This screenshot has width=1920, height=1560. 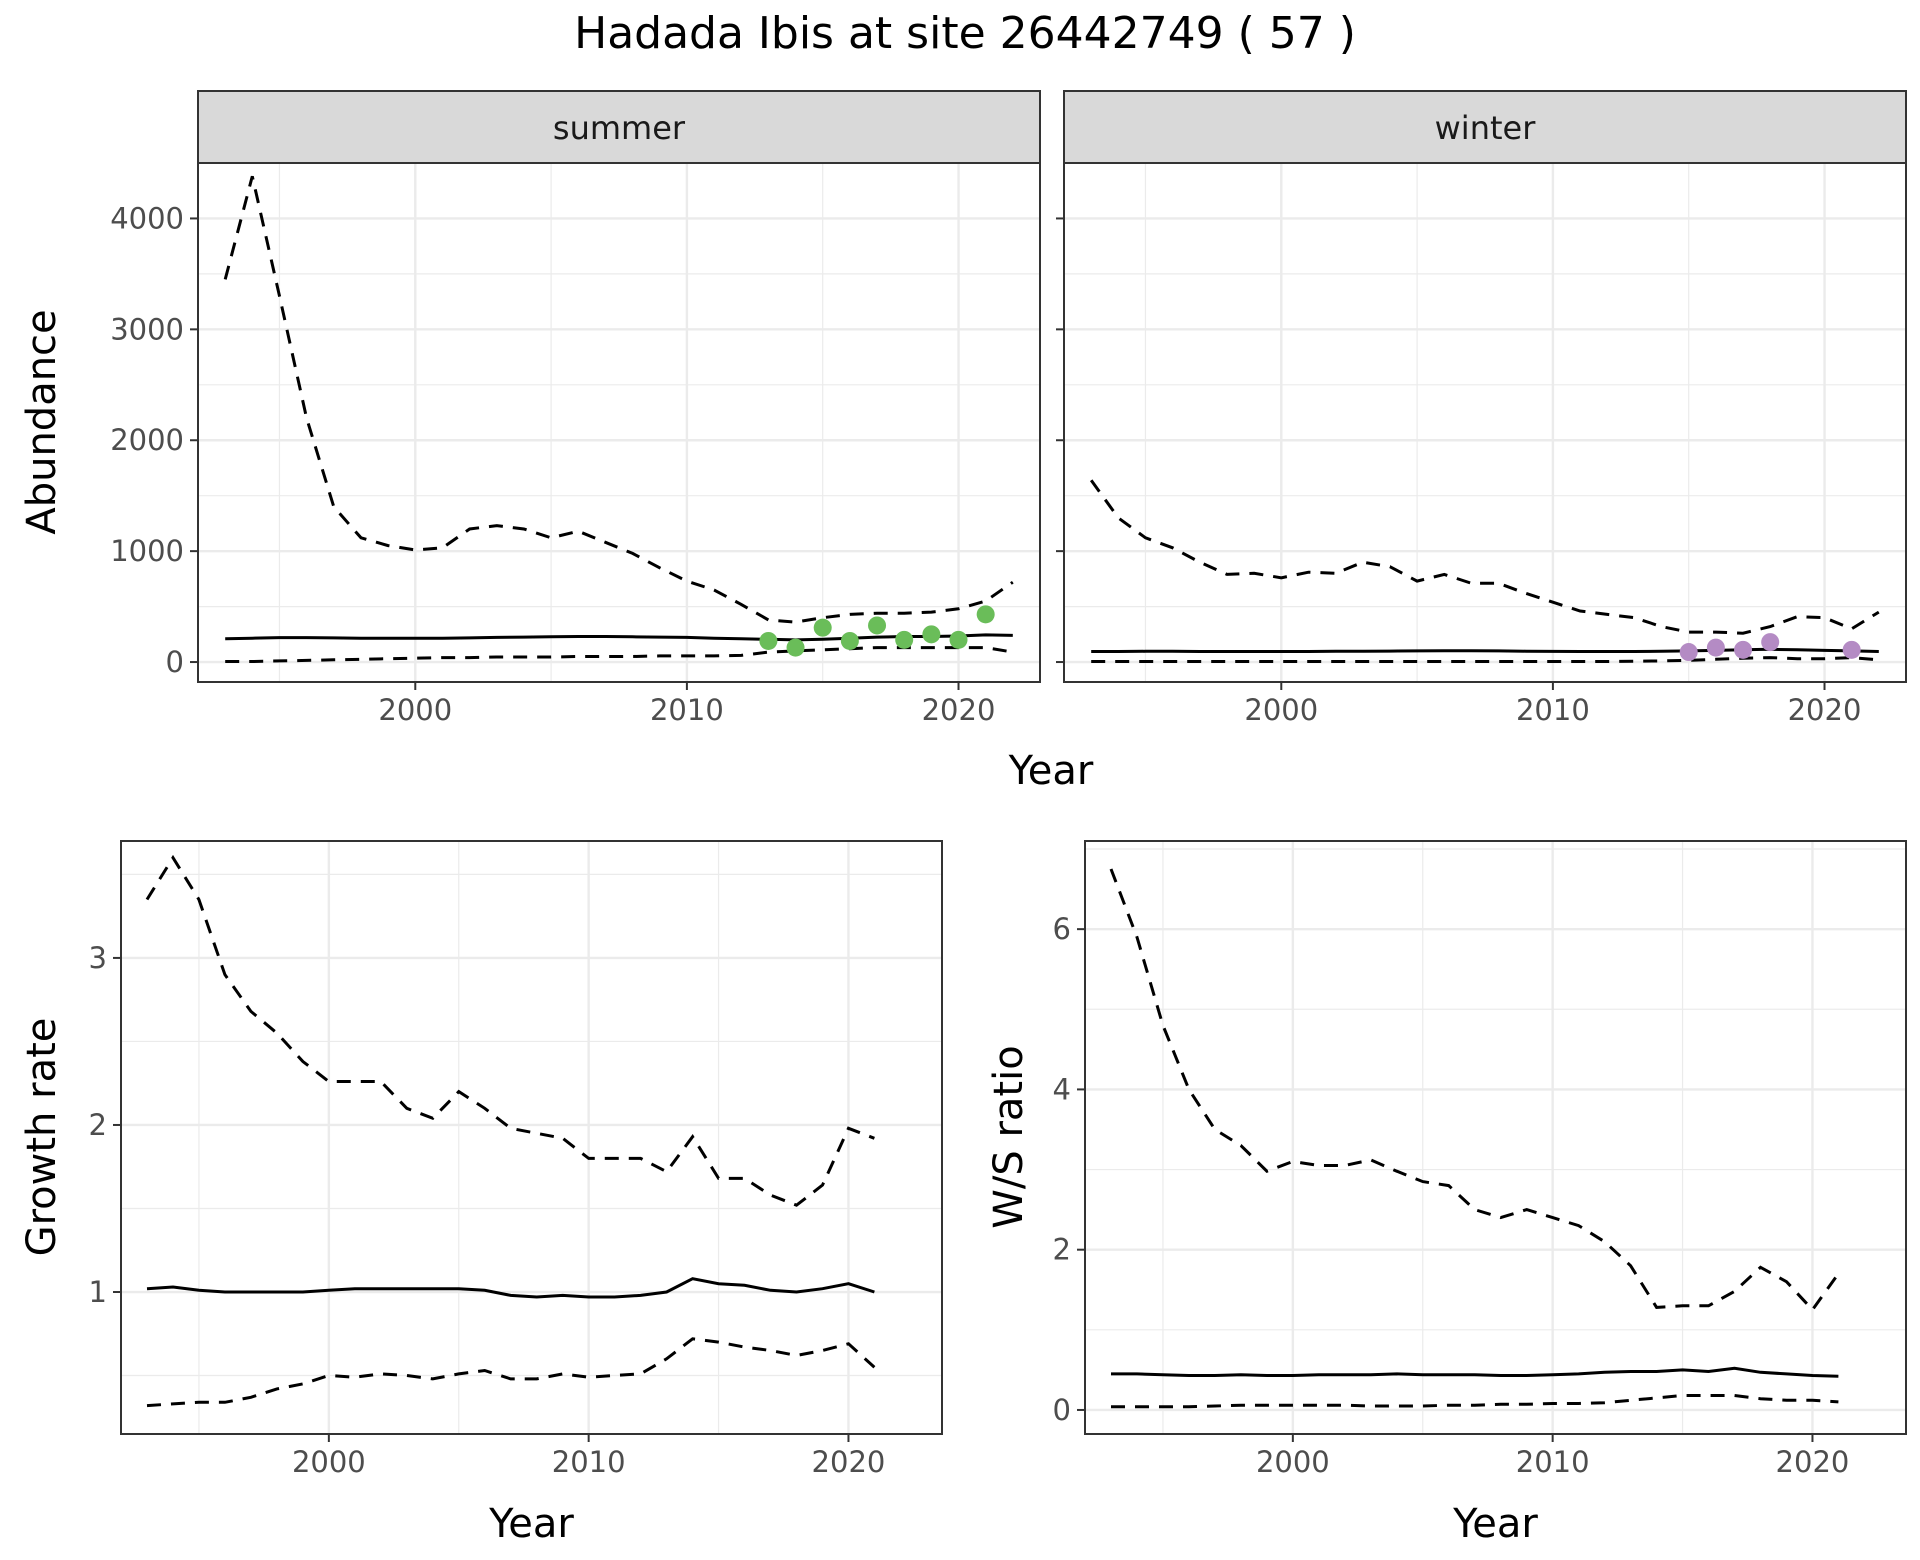 I want to click on y-axis-title: Abundance, so click(x=42, y=421).